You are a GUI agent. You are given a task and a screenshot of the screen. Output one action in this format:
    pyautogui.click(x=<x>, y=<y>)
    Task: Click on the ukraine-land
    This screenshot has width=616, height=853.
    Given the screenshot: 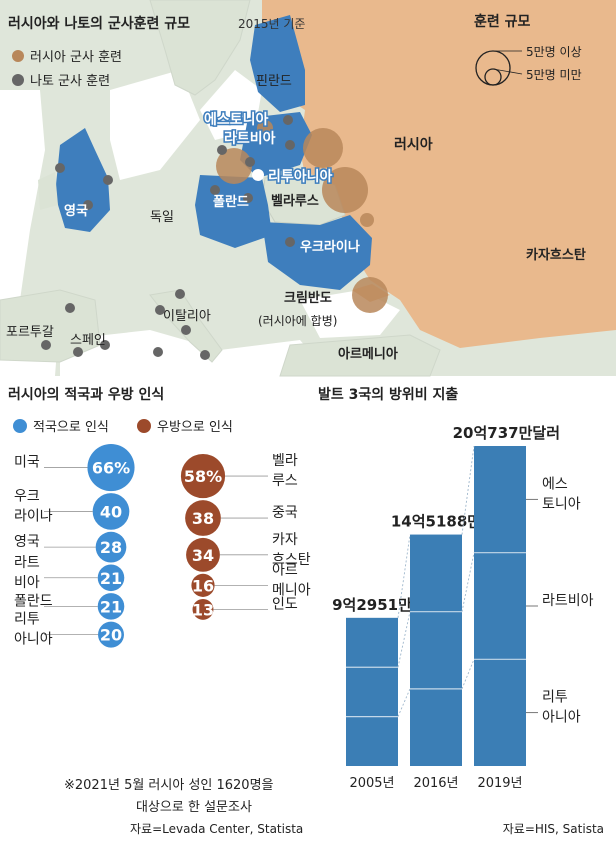 What is the action you would take?
    pyautogui.click(x=317, y=252)
    